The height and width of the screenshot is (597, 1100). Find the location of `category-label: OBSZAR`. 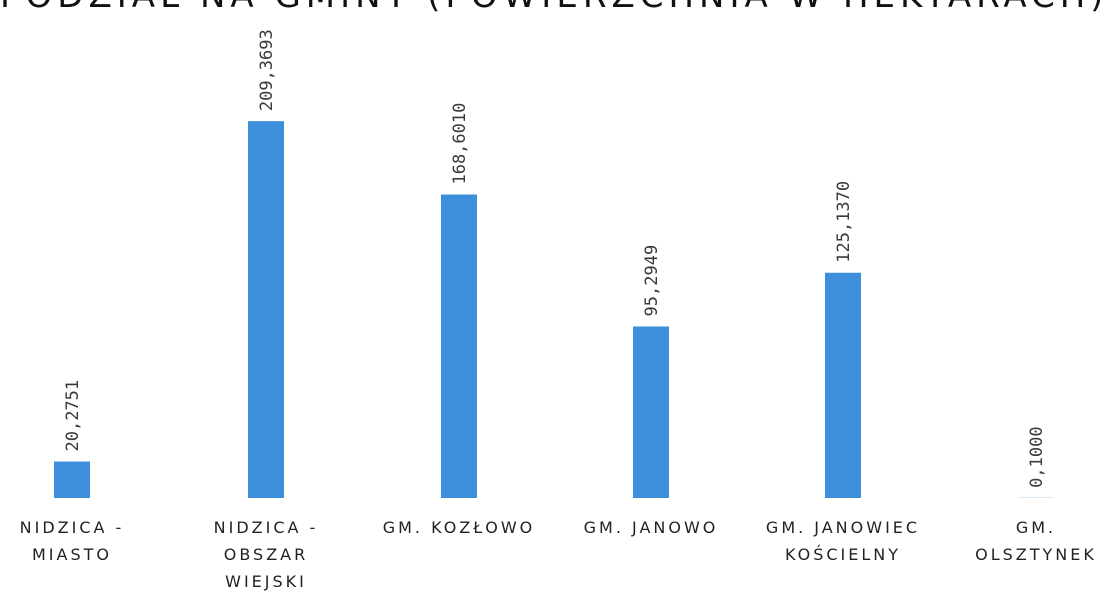

category-label: OBSZAR is located at coordinates (266, 554).